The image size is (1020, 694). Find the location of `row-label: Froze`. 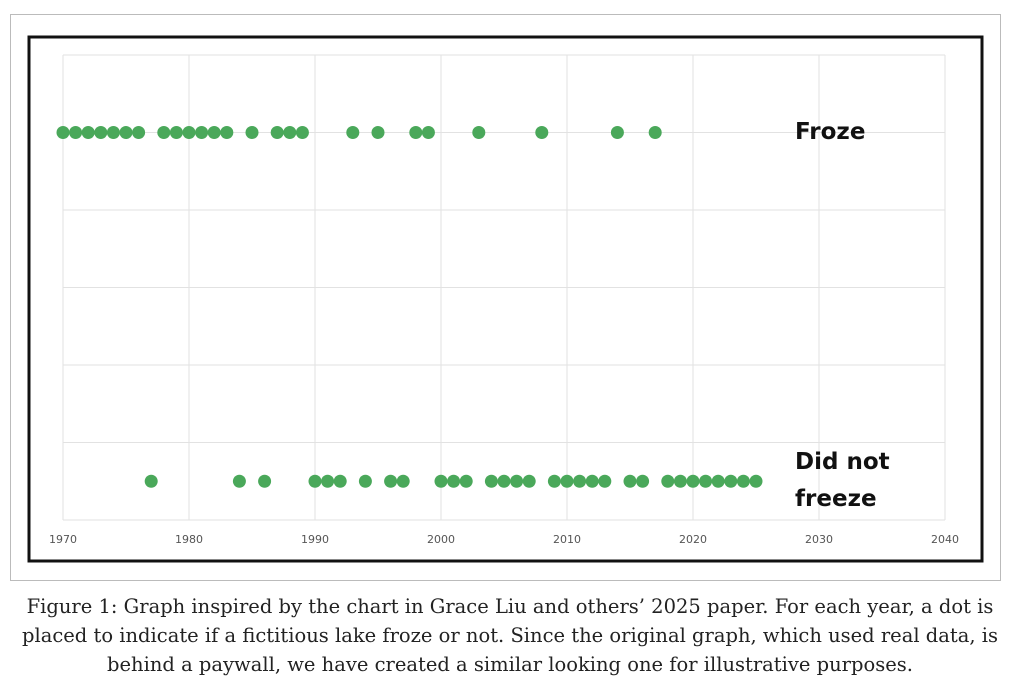

row-label: Froze is located at coordinates (830, 132).